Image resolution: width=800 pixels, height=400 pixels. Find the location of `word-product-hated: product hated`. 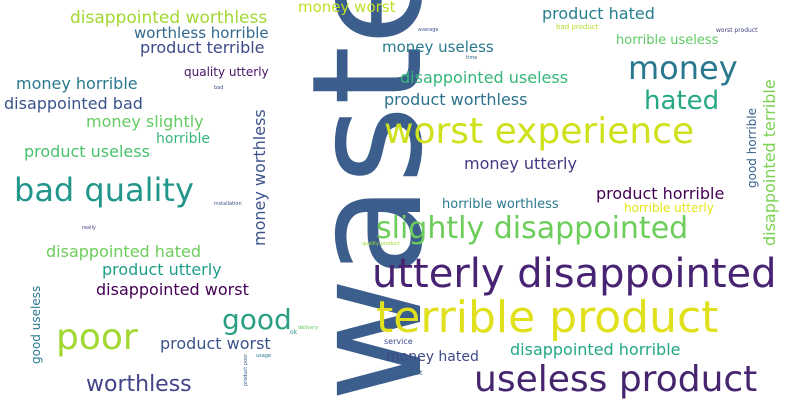

word-product-hated: product hated is located at coordinates (598, 13).